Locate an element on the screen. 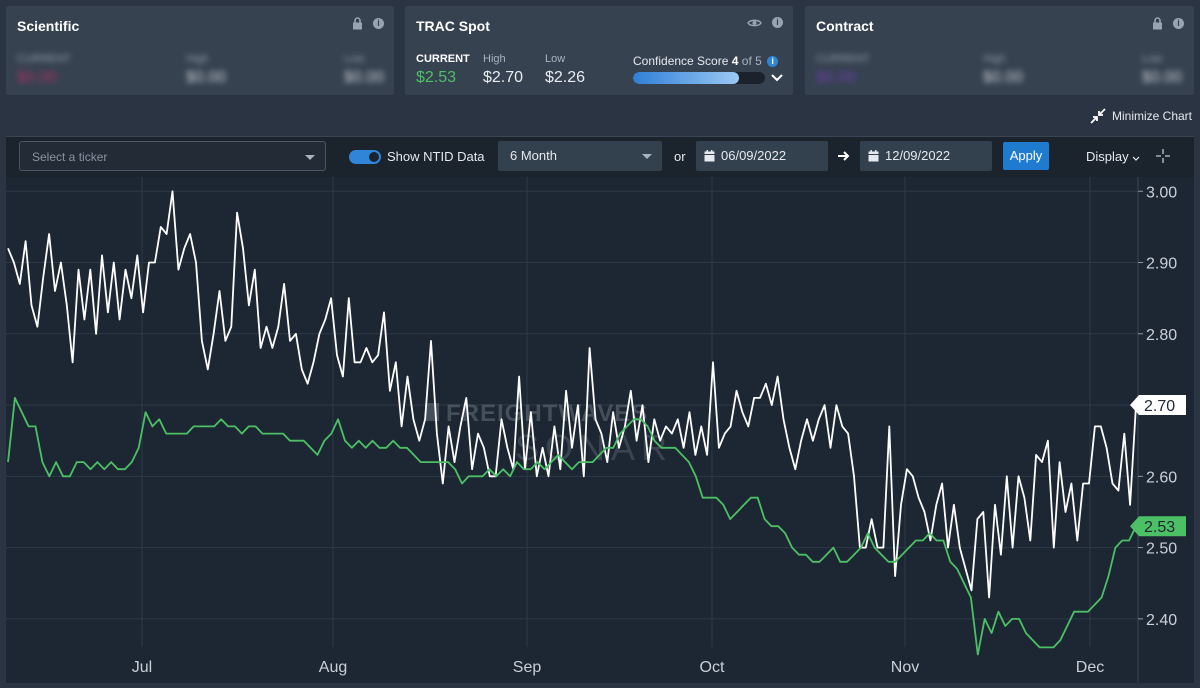 This screenshot has height=688, width=1200. range-select: 6 Month is located at coordinates (580, 156).